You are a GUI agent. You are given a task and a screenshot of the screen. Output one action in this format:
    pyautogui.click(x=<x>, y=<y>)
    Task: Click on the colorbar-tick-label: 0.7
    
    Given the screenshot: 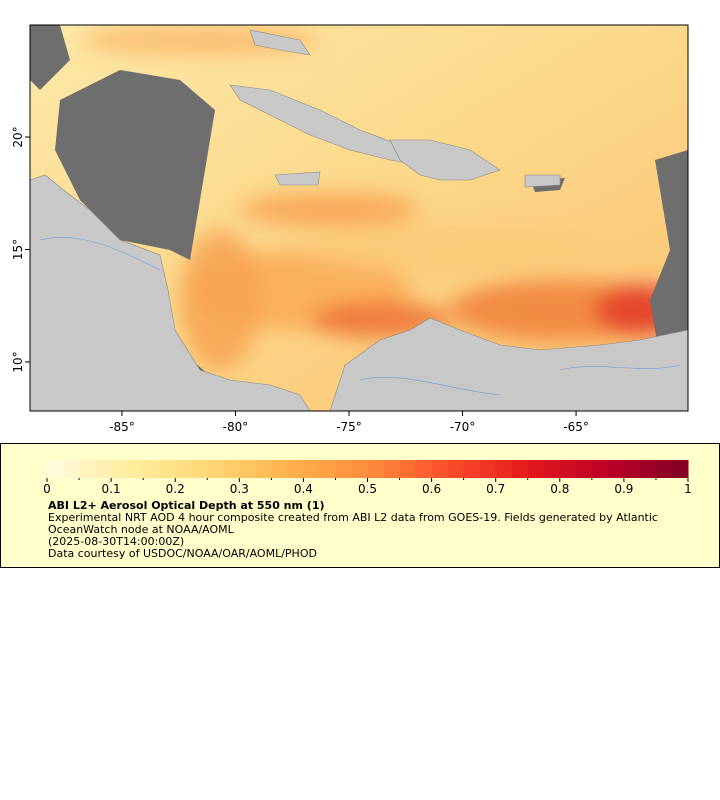 What is the action you would take?
    pyautogui.click(x=495, y=489)
    